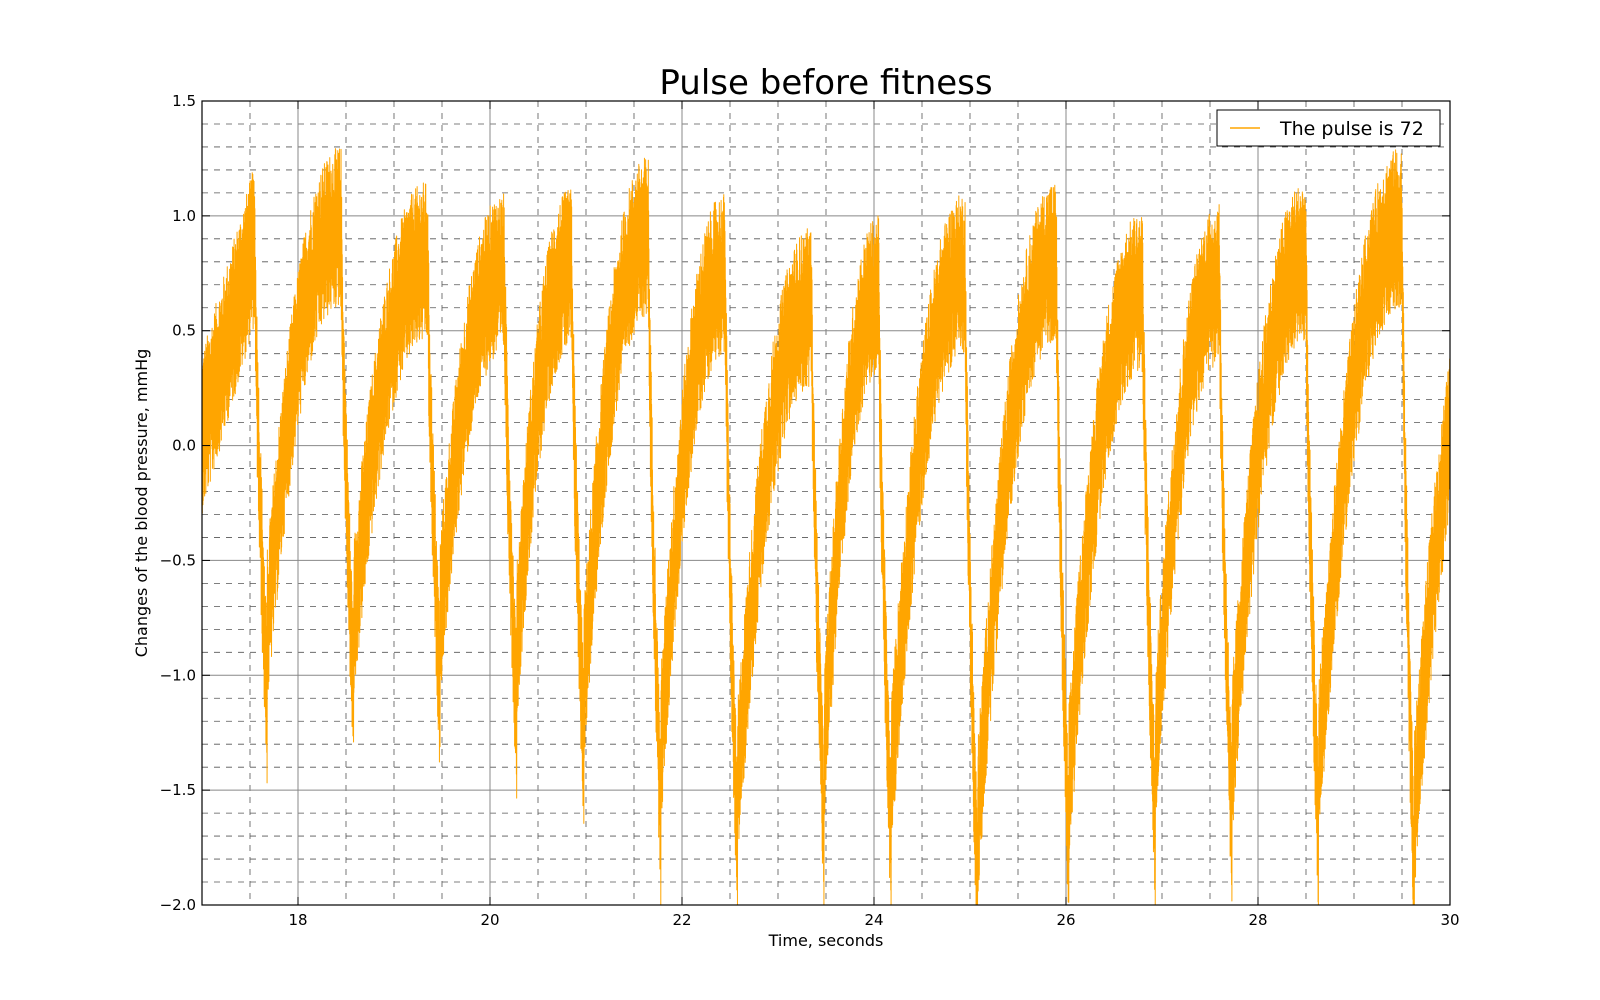 The image size is (1600, 1000). What do you see at coordinates (1449, 920) in the screenshot?
I see `x-tick-label: 30` at bounding box center [1449, 920].